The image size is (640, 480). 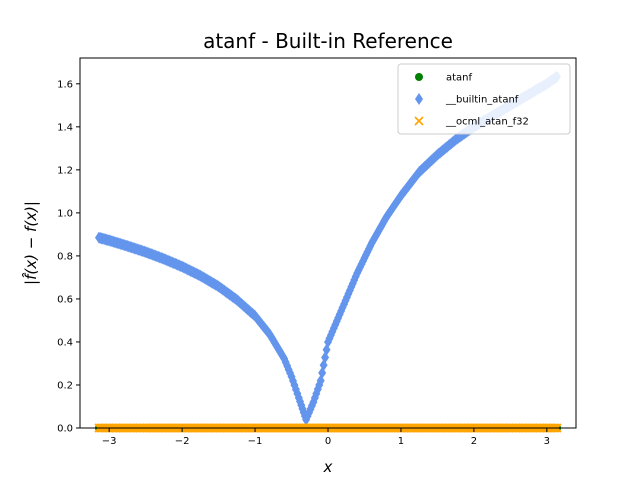 What do you see at coordinates (65, 299) in the screenshot?
I see `y-tick-label: 0.6` at bounding box center [65, 299].